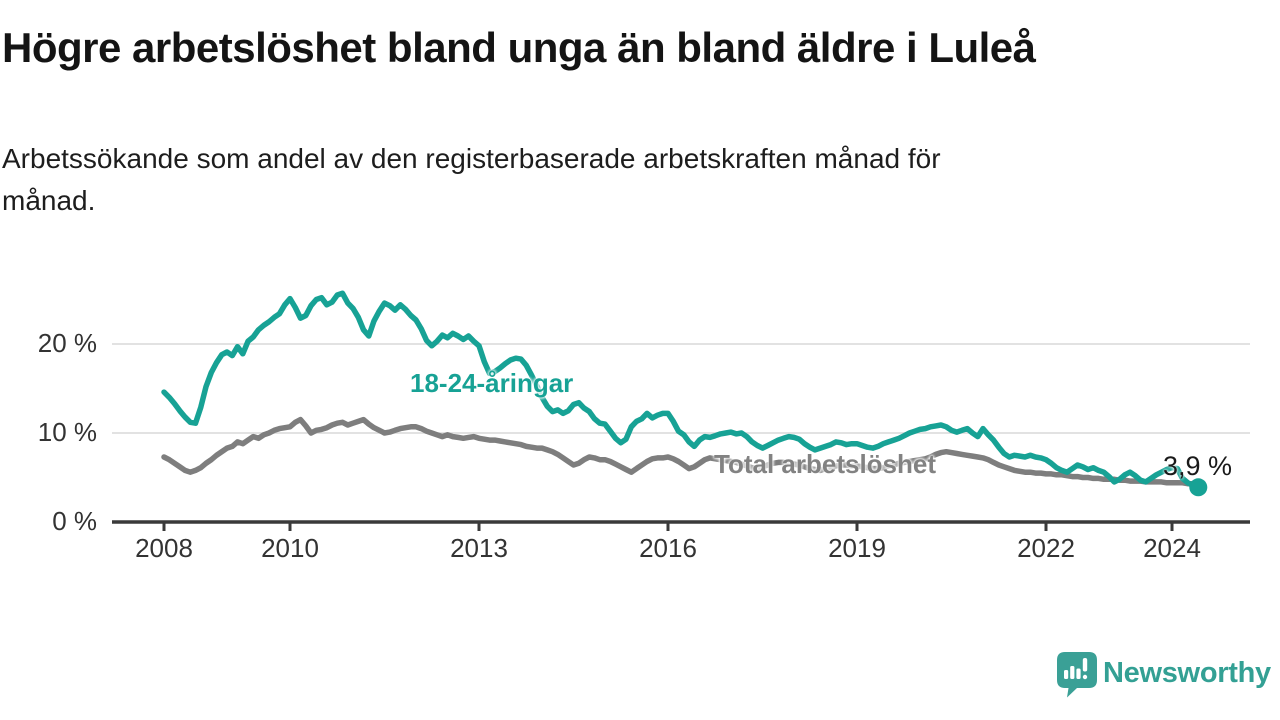 This screenshot has width=1280, height=720. I want to click on subtitle-line-2: månad., so click(49, 200).